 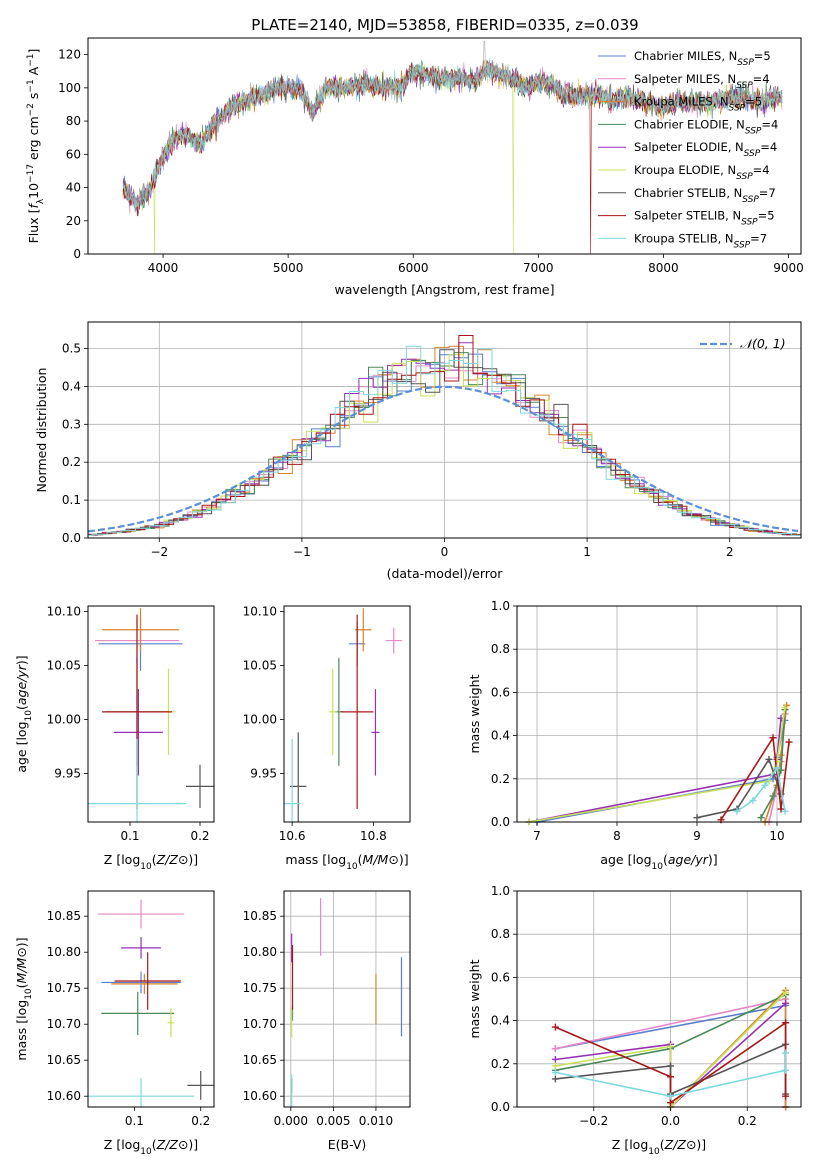 What do you see at coordinates (31, 109) in the screenshot?
I see `label-part: −2` at bounding box center [31, 109].